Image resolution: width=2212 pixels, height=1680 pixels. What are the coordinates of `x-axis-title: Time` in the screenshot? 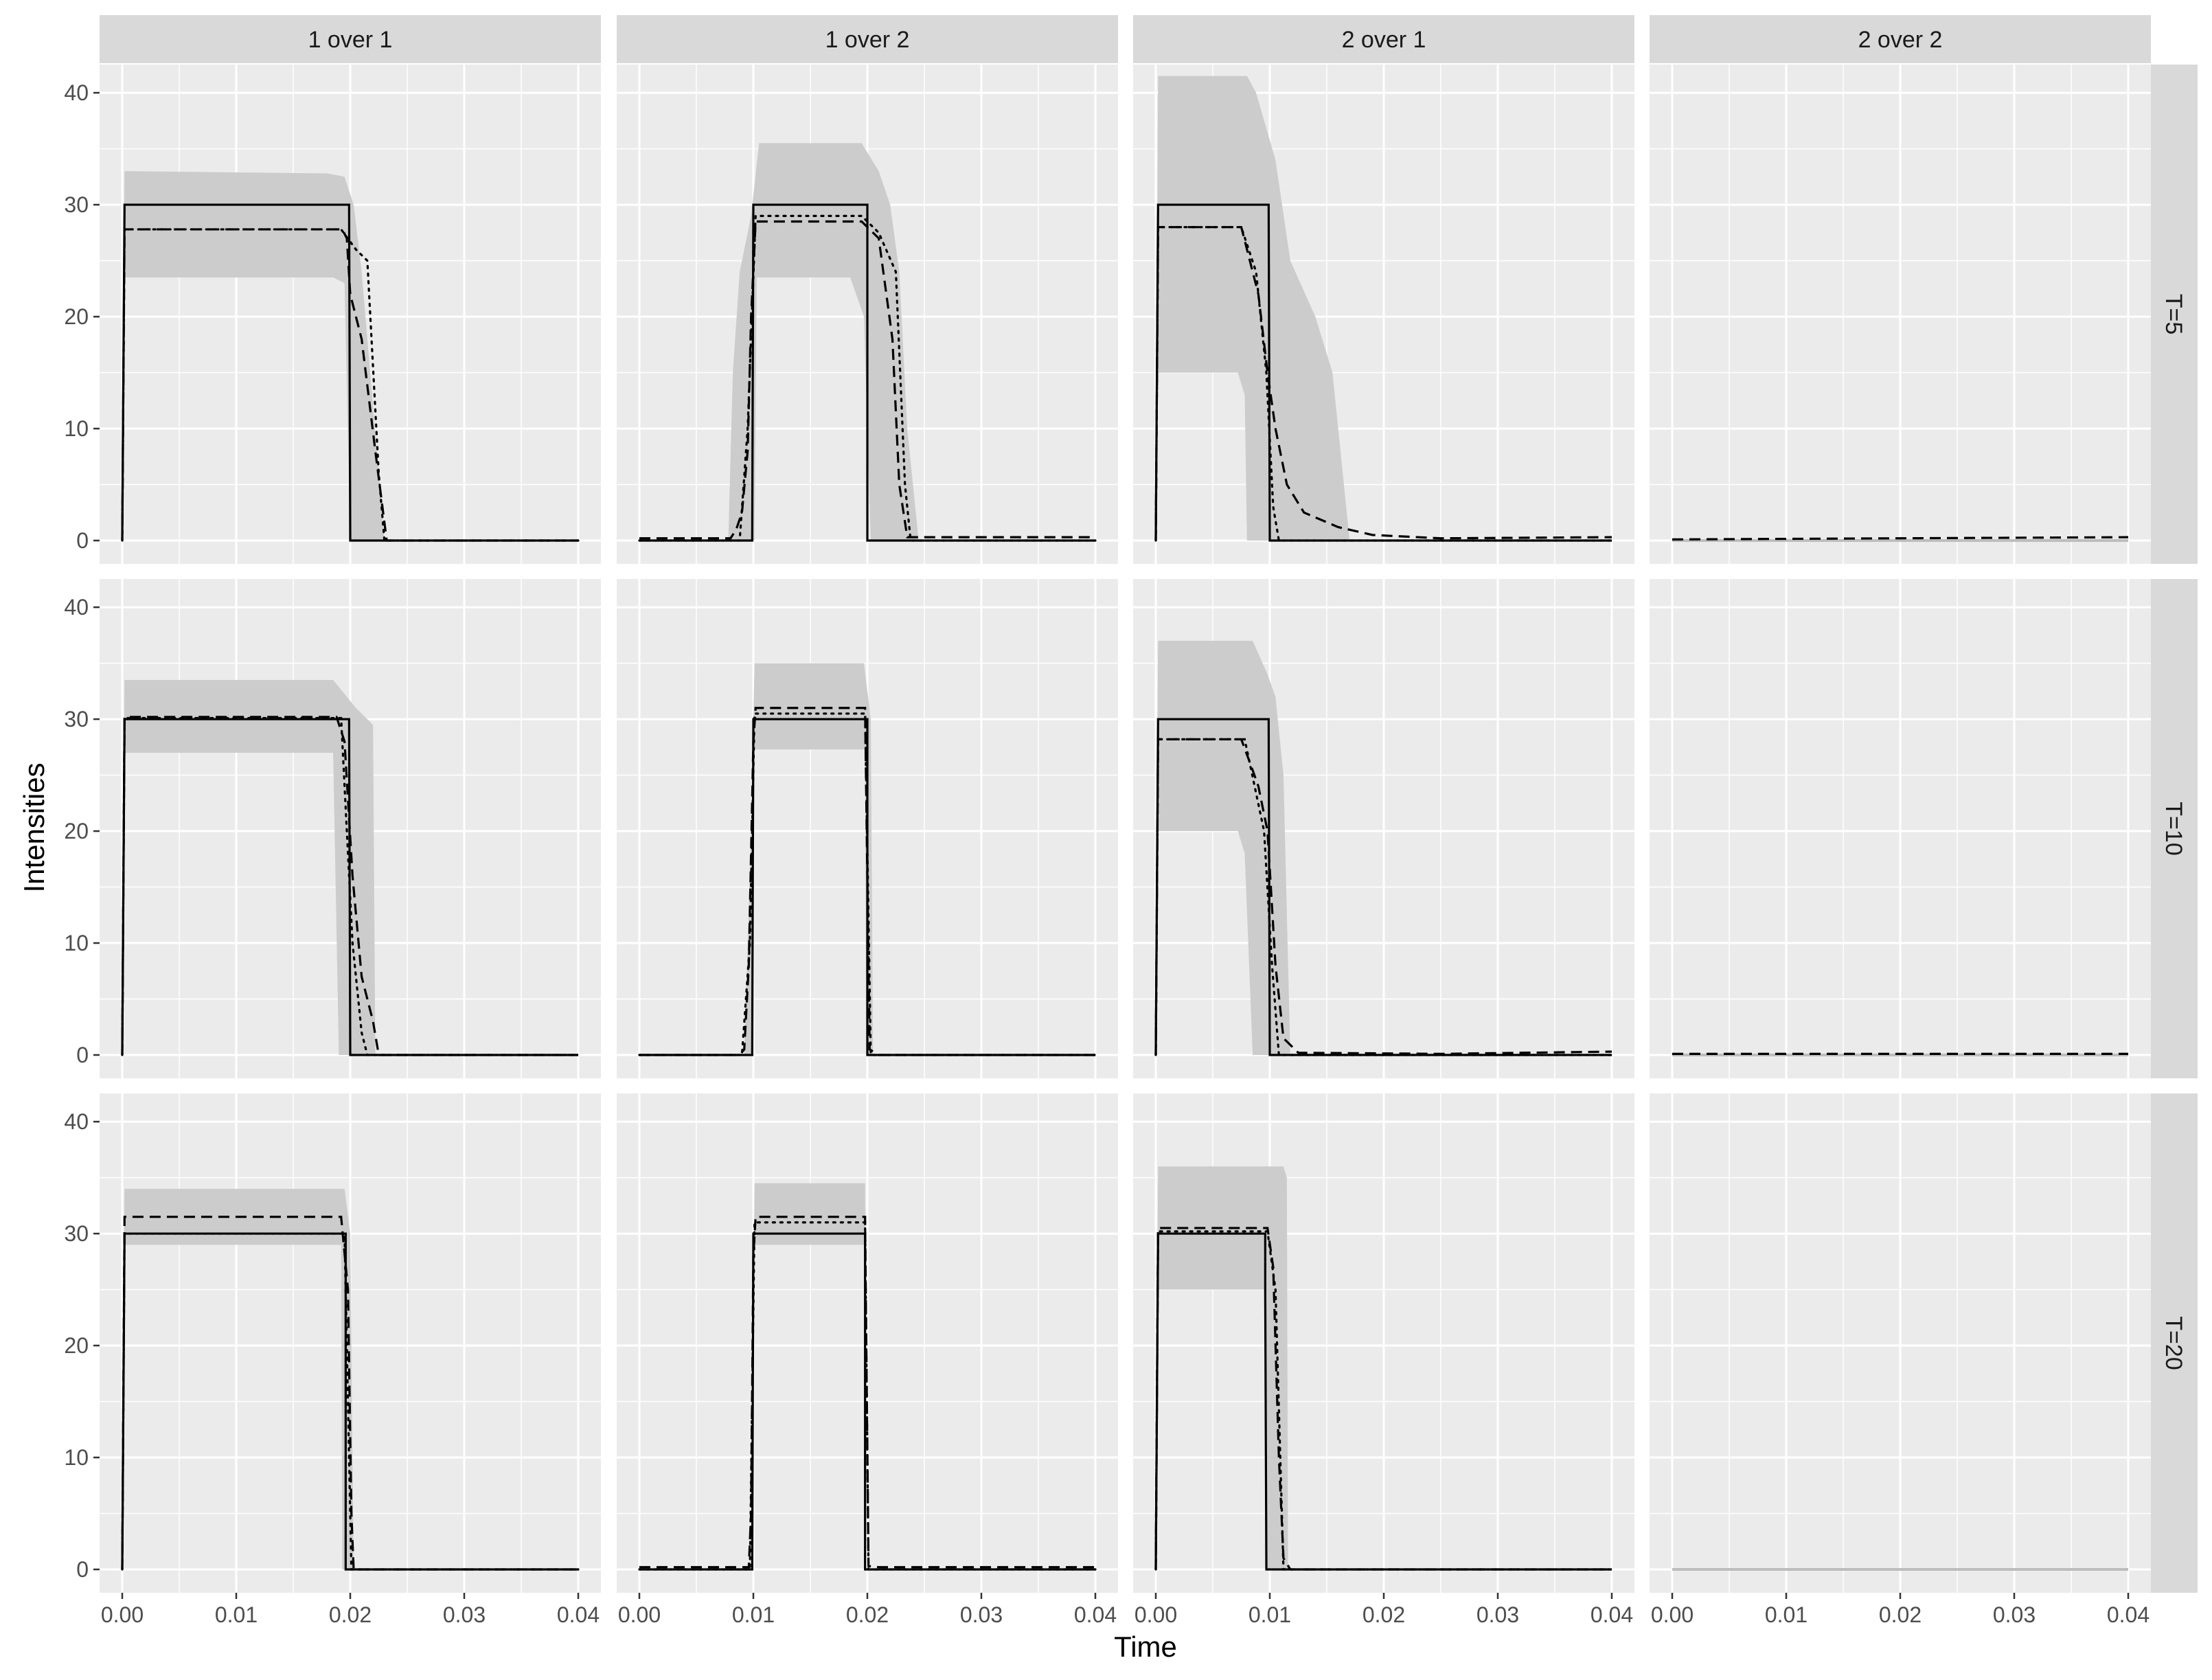 It's located at (1145, 1647).